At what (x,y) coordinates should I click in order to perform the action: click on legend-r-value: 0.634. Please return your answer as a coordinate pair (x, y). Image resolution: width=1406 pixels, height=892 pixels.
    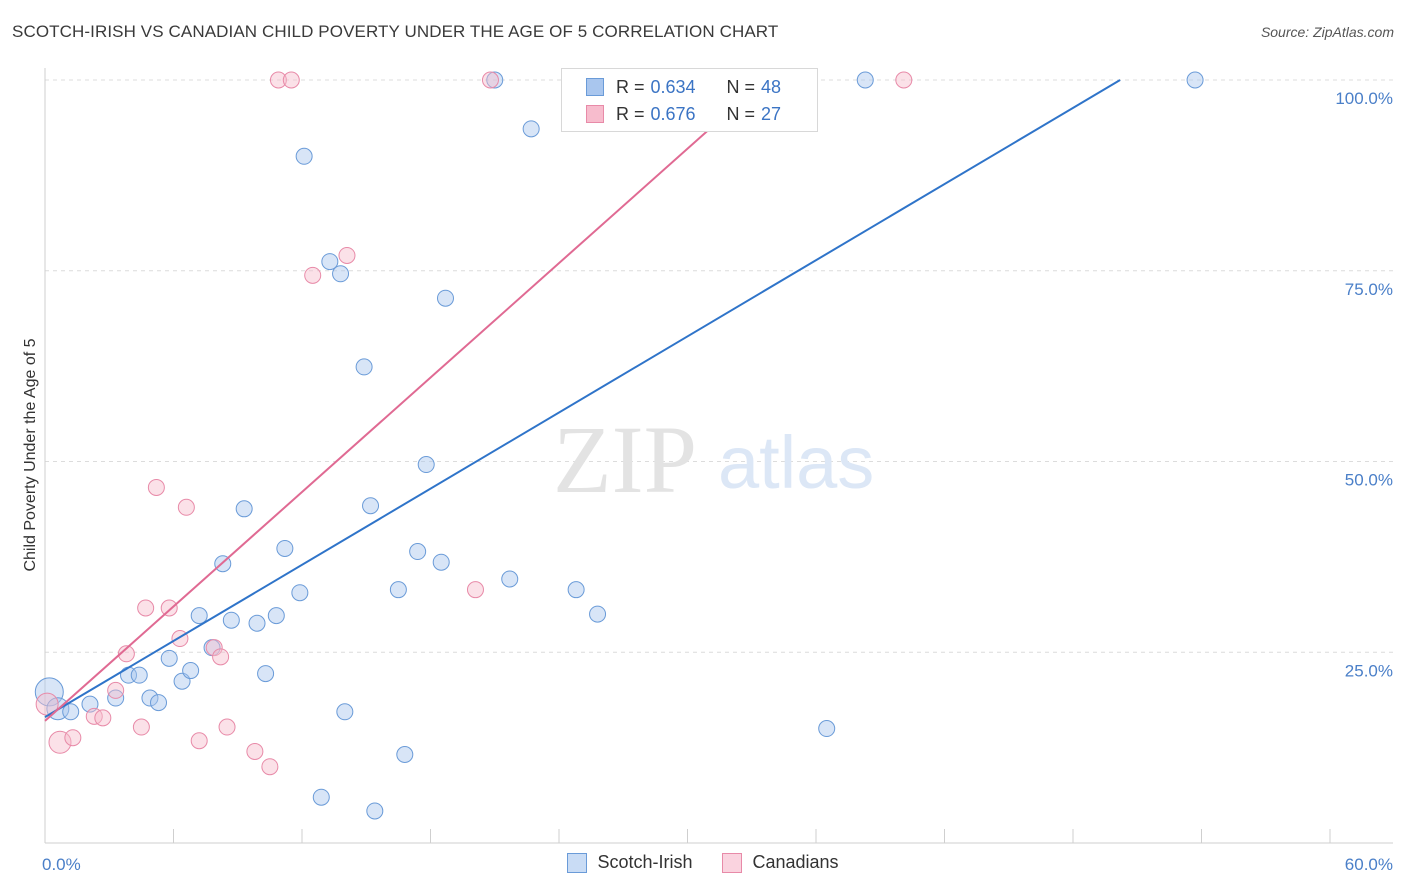
    Looking at the image, I should click on (673, 86).